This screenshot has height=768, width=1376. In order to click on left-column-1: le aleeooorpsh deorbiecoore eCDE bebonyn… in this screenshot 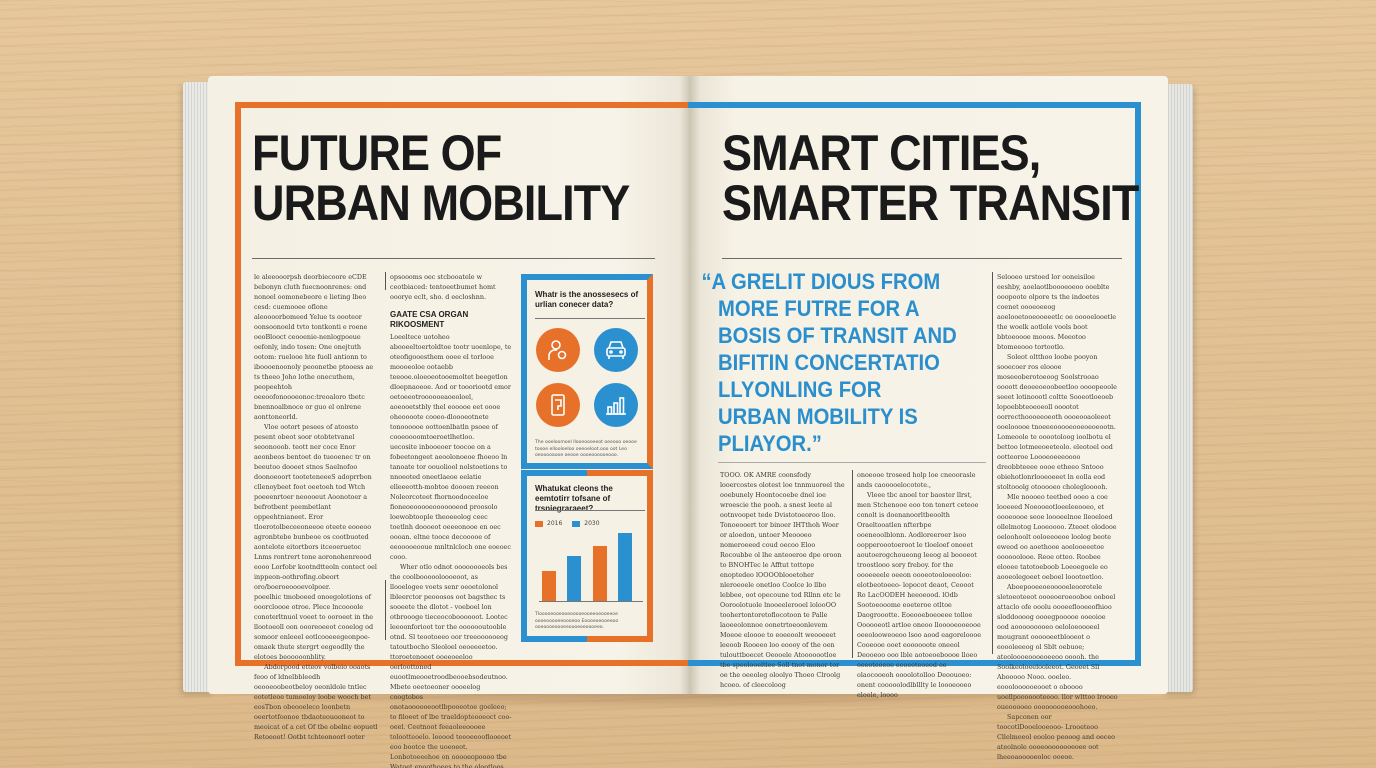, I will do `click(316, 507)`.